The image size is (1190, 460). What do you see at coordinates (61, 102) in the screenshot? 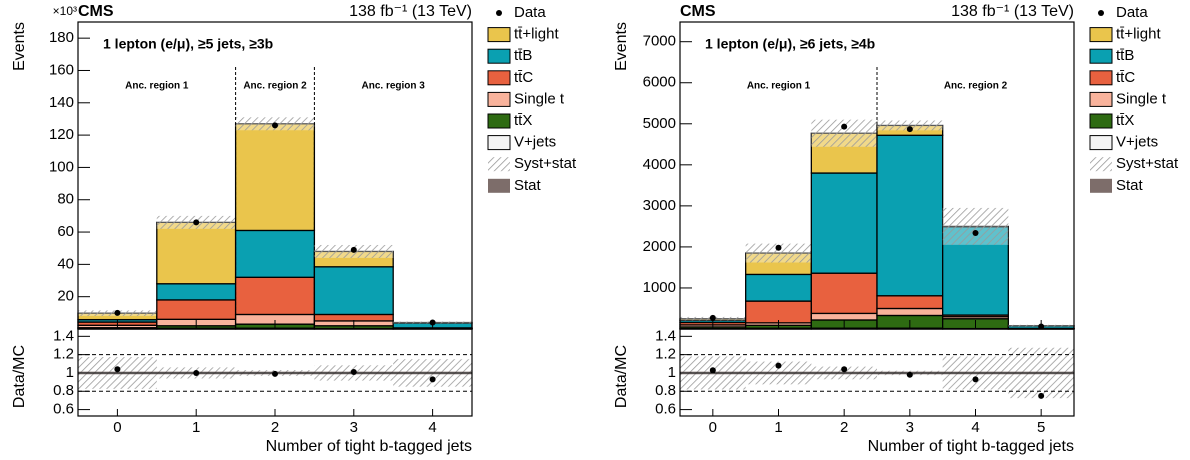
I see `y-tick-label: 140` at bounding box center [61, 102].